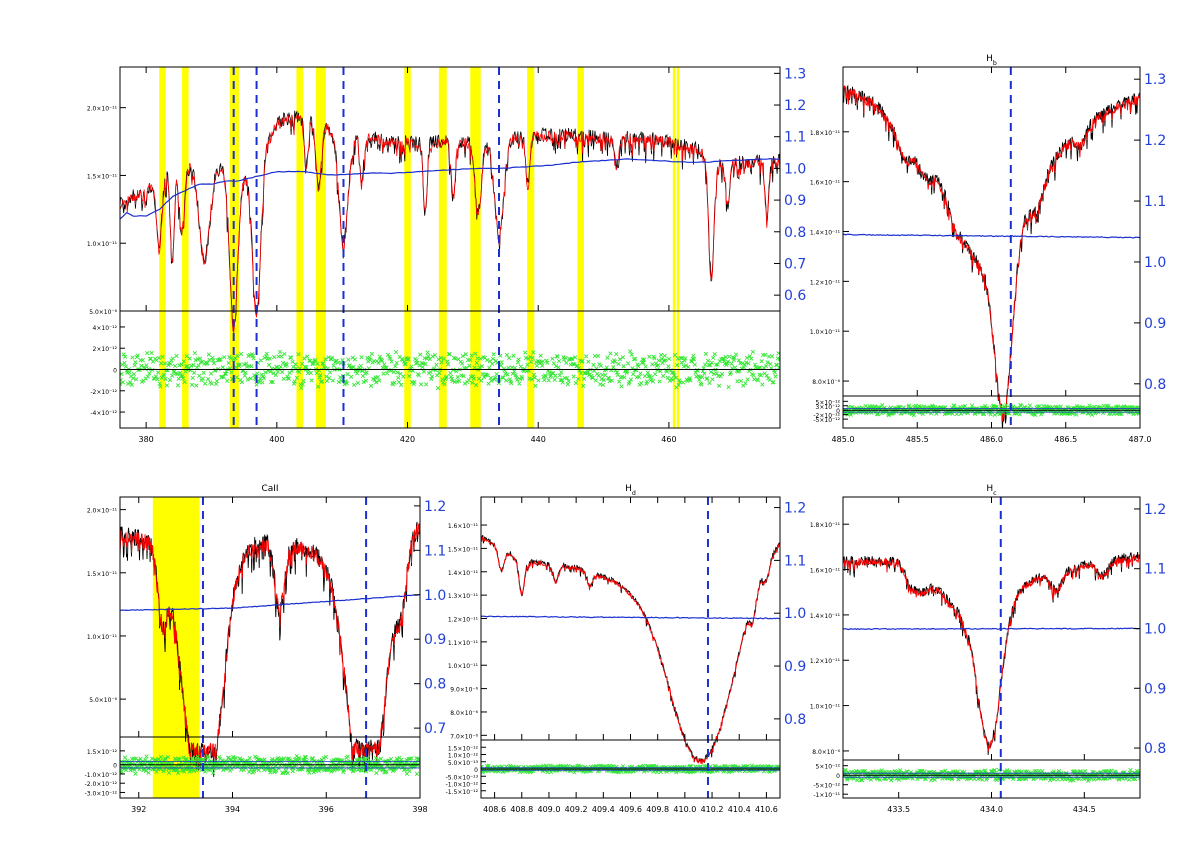  I want to click on residual-tick-label: -4×10⁻¹², so click(103, 413).